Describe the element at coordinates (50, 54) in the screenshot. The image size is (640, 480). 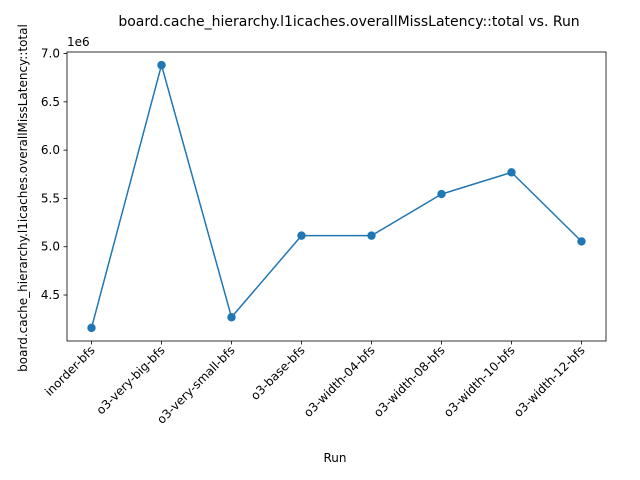
I see `y-tick-label: 7.0` at that location.